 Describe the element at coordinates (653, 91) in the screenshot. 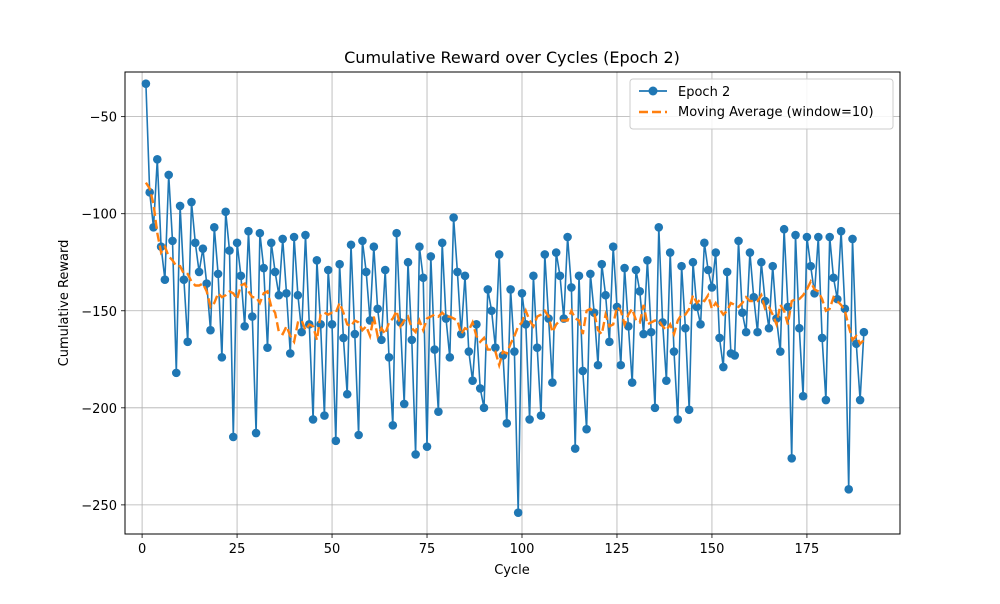

I see `legend-epoch-marker` at that location.